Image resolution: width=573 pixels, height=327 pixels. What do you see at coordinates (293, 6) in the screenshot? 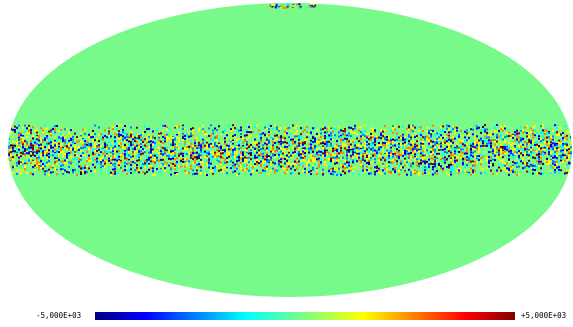
I see `north-pole-noise-speckle` at bounding box center [293, 6].